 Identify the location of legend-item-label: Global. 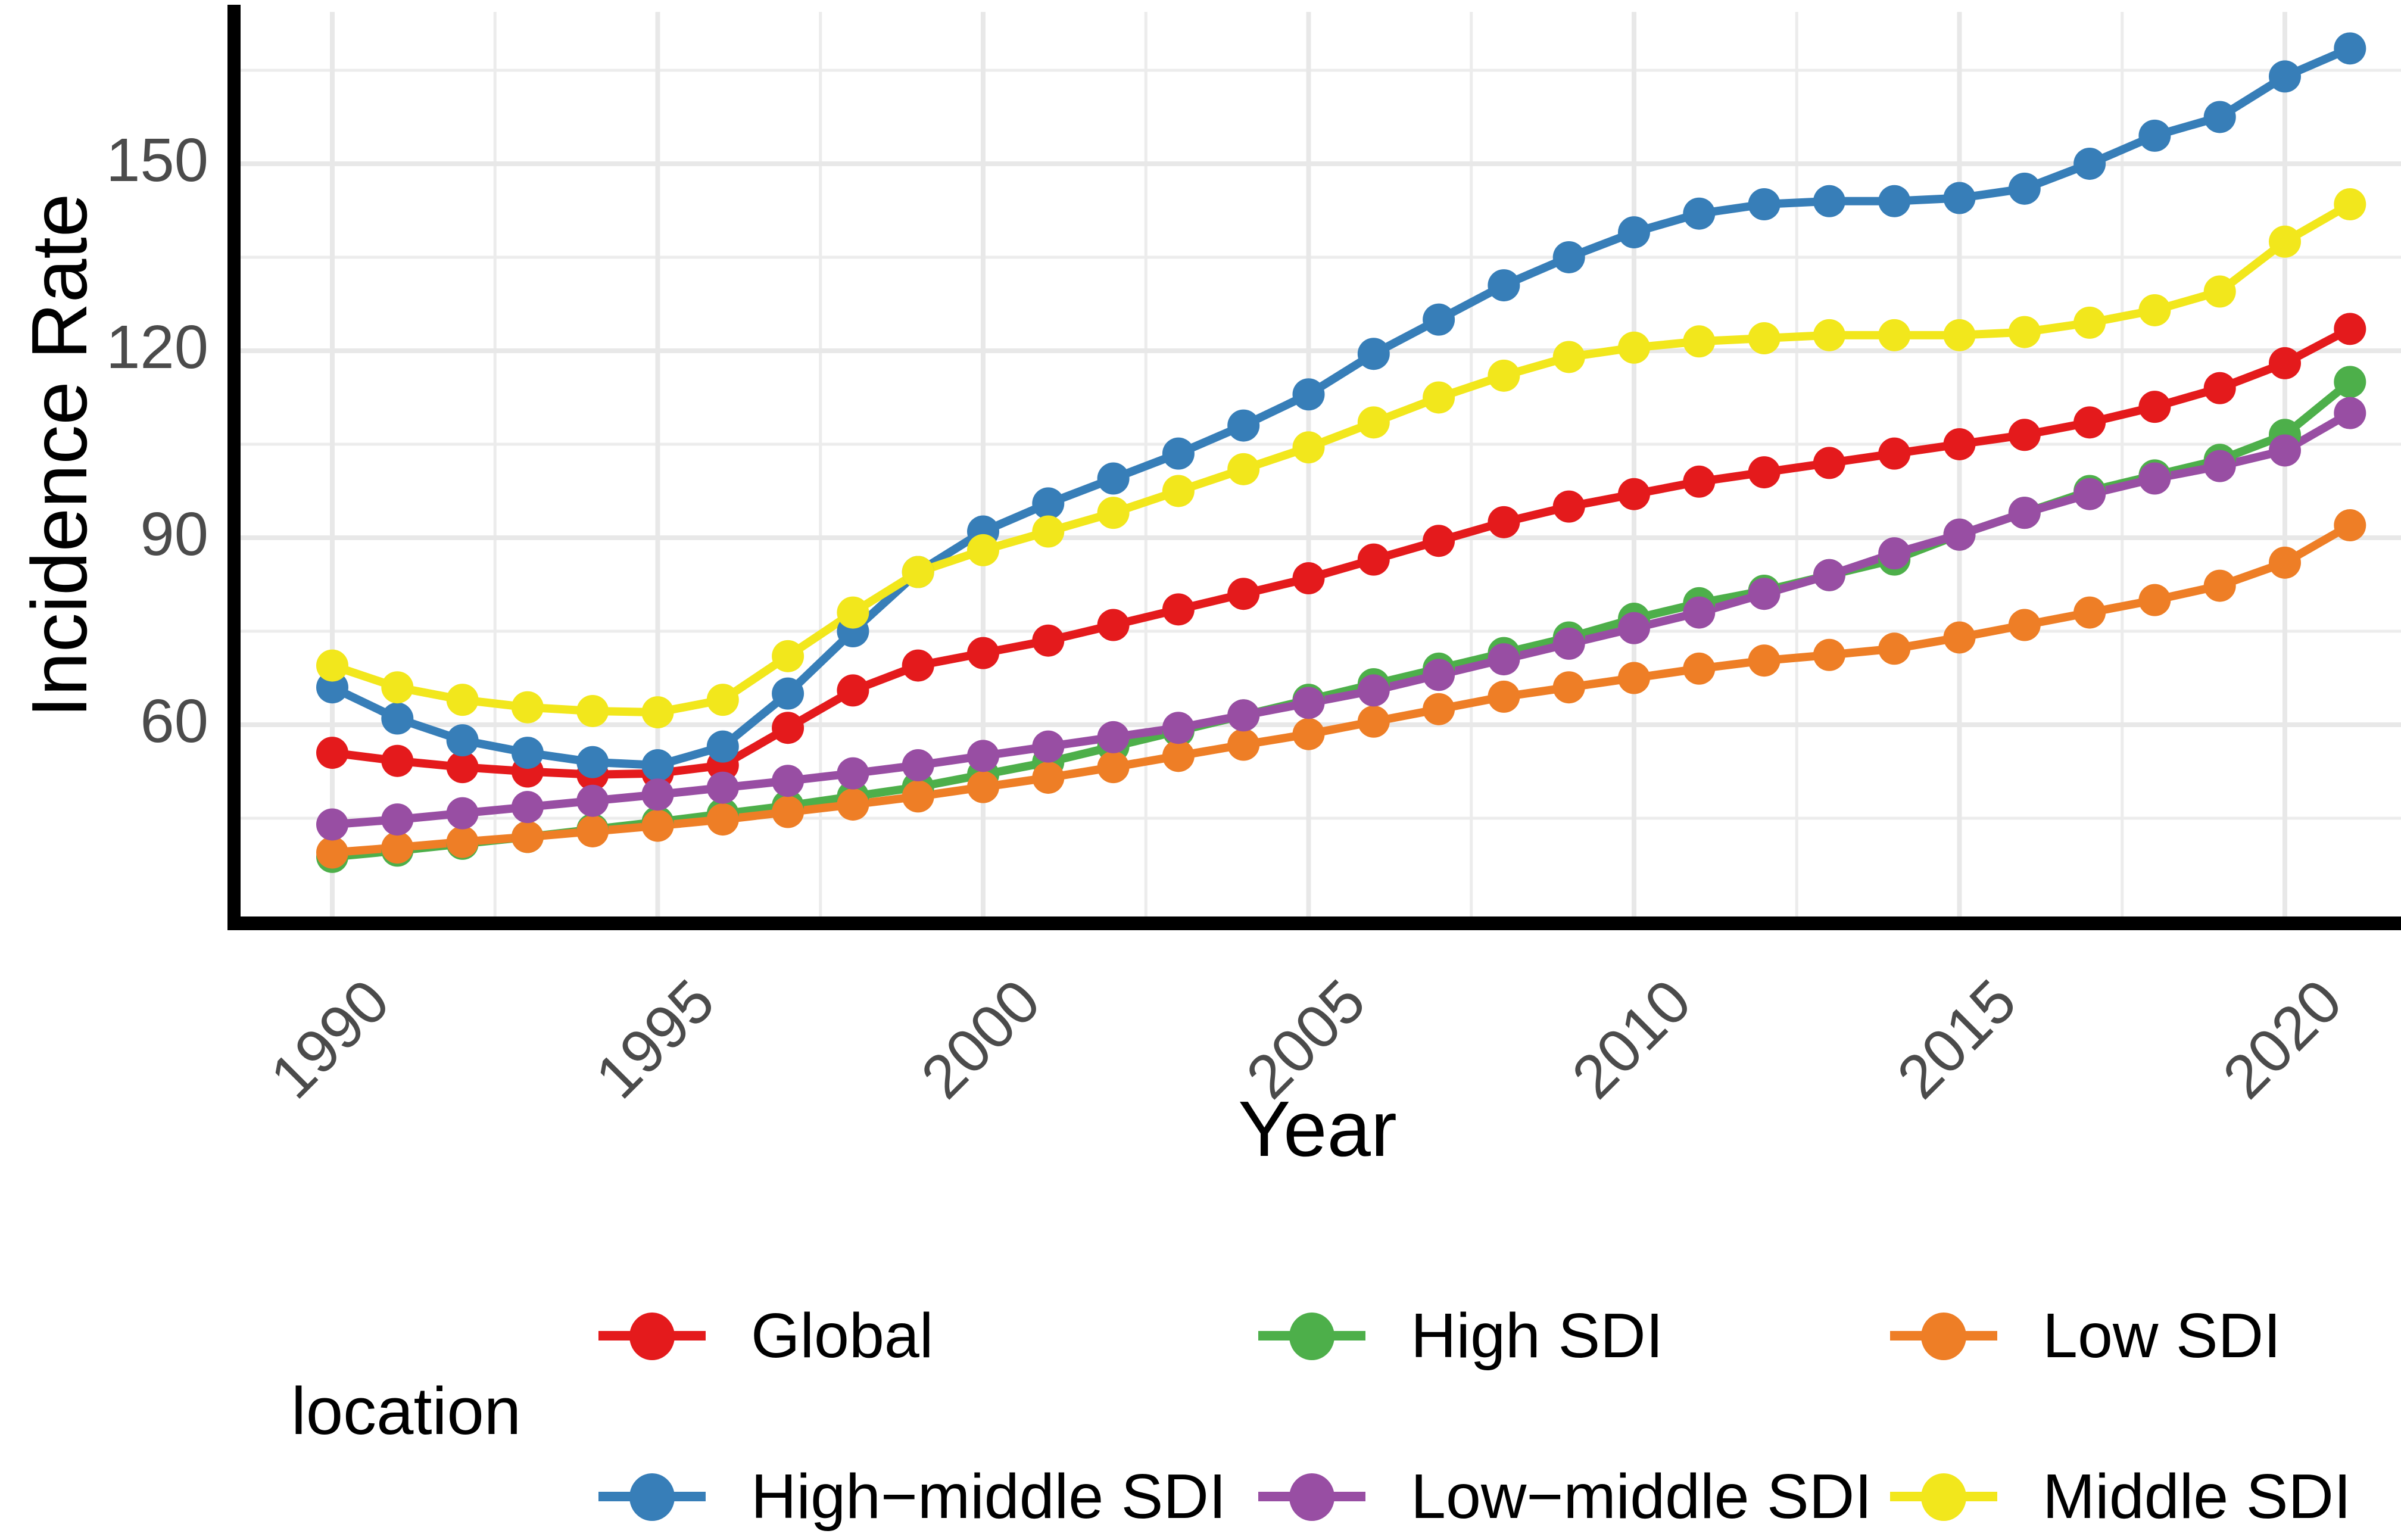
(842, 1335).